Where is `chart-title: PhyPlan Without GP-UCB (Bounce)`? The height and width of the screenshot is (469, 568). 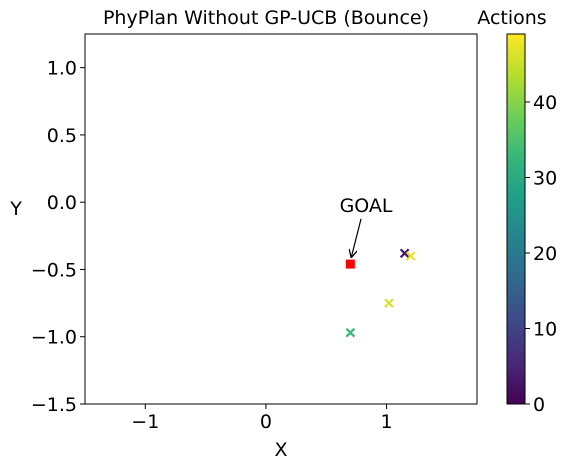
chart-title: PhyPlan Without GP-UCB (Bounce) is located at coordinates (266, 18).